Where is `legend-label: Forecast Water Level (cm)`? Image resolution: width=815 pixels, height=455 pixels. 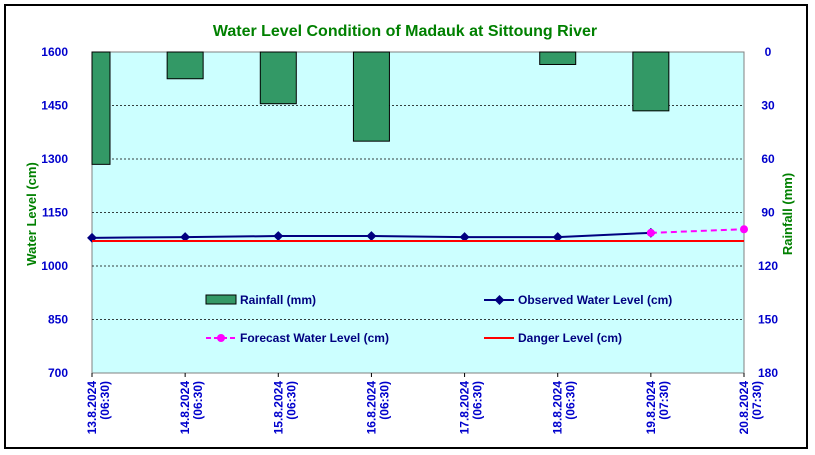 legend-label: Forecast Water Level (cm) is located at coordinates (314, 338).